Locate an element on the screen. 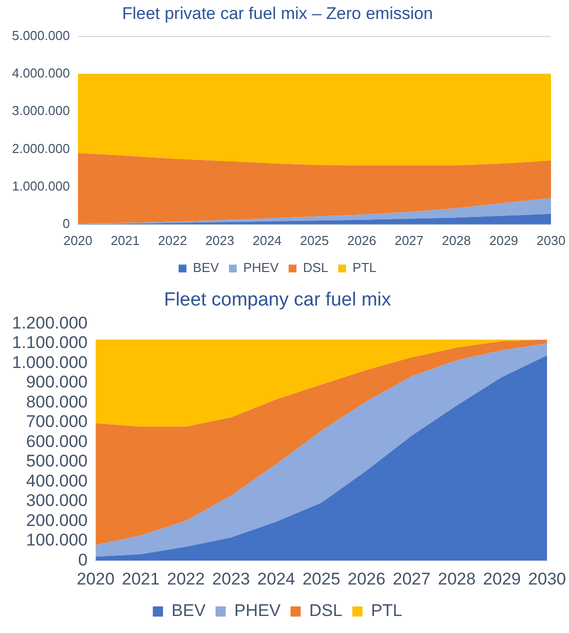  y-tick-label: 4.000.000 is located at coordinates (41, 73).